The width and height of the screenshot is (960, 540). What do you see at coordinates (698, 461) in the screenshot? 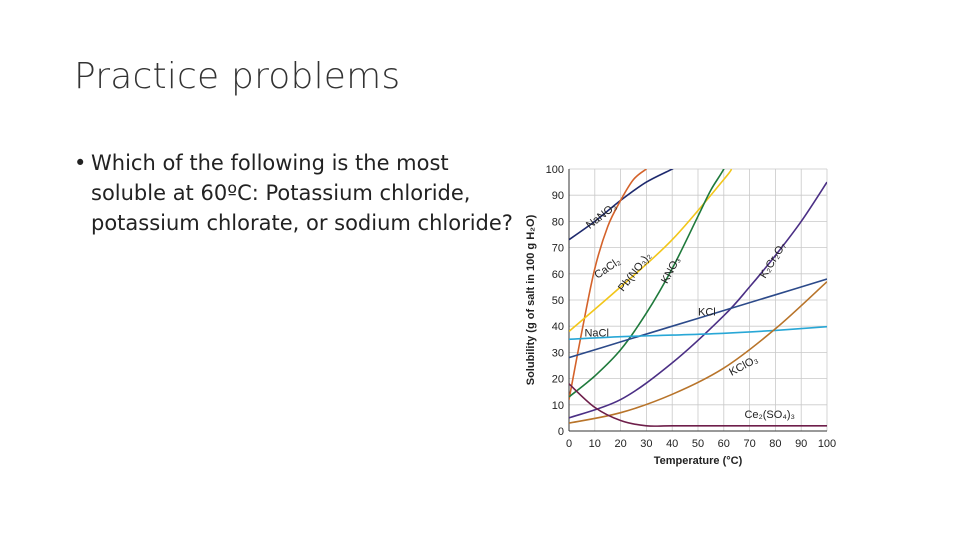
I see `x-axis-title: Temperature (°C)` at bounding box center [698, 461].